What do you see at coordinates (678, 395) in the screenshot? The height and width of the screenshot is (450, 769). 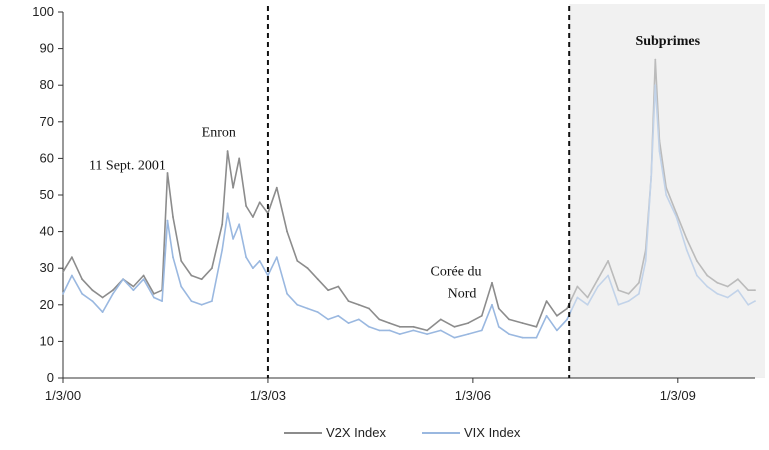 I see `x-tick-label: 1/3/09` at bounding box center [678, 395].